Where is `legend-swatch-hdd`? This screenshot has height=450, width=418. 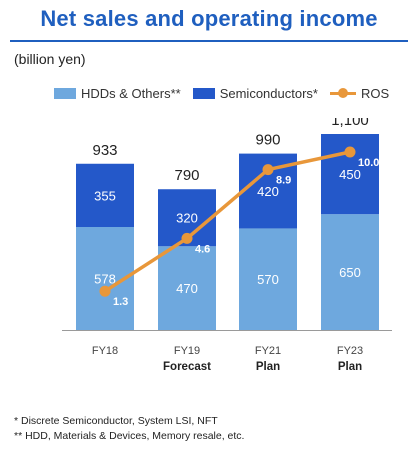
legend-swatch-hdd is located at coordinates (65, 93).